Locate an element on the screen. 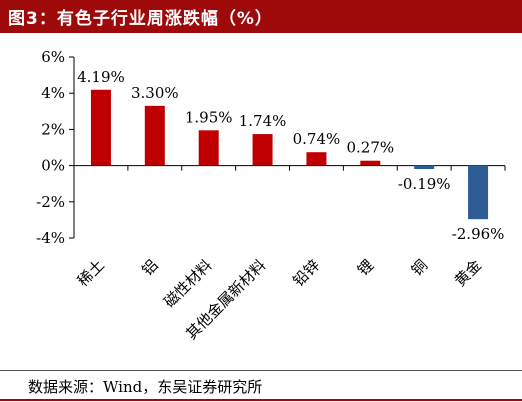  category-label: 磁性材料 is located at coordinates (187, 283).